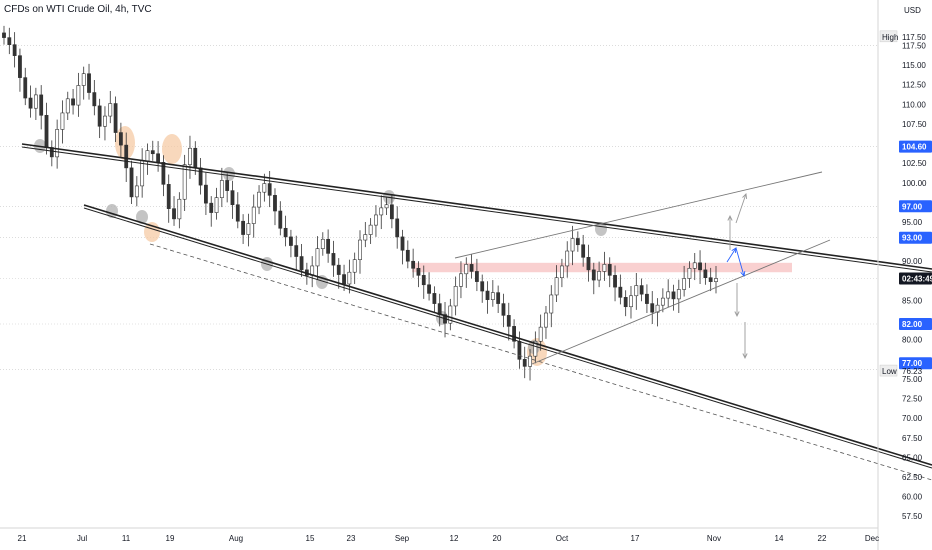  Describe the element at coordinates (170, 538) in the screenshot. I see `x-tick-label: 19` at that location.